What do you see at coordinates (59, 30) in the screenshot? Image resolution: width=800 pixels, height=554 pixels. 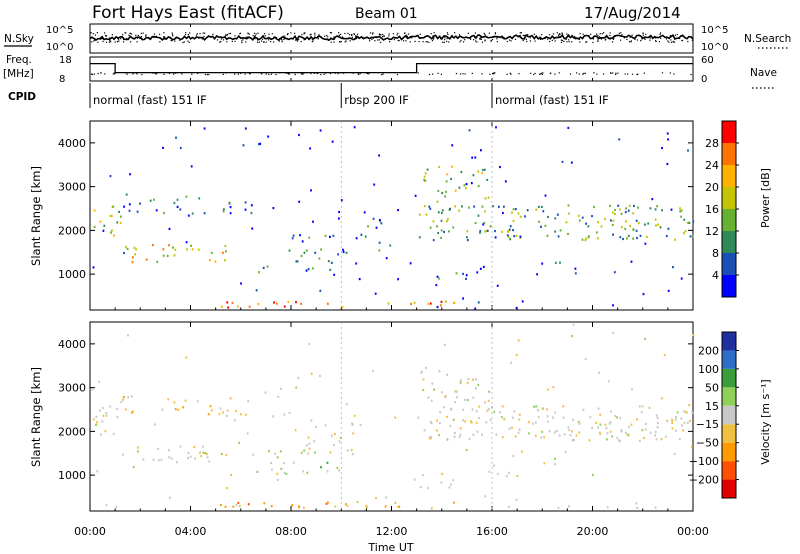 I see `nsky-tick-high: 10^5` at bounding box center [59, 30].